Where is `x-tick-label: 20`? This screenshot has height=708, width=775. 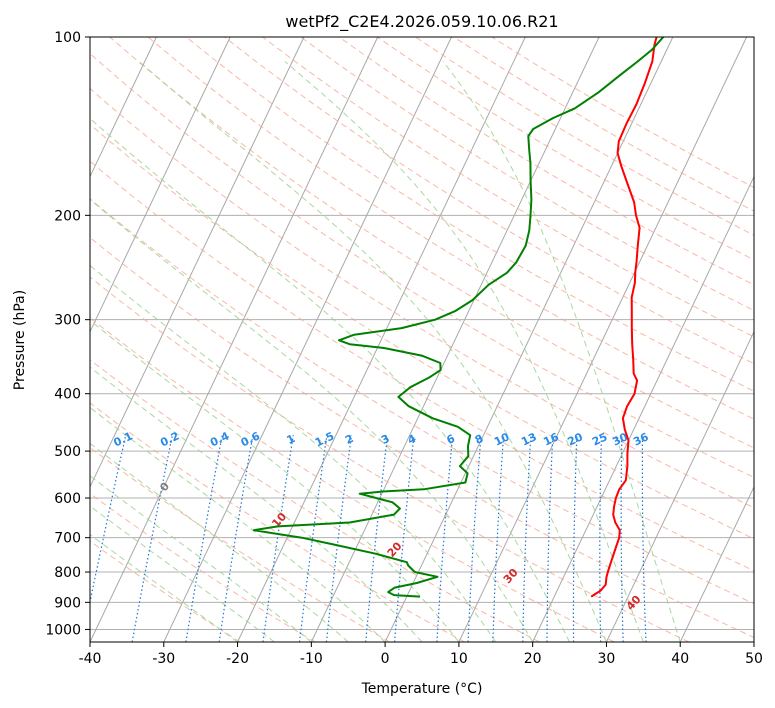 x-tick-label: 20 is located at coordinates (533, 659).